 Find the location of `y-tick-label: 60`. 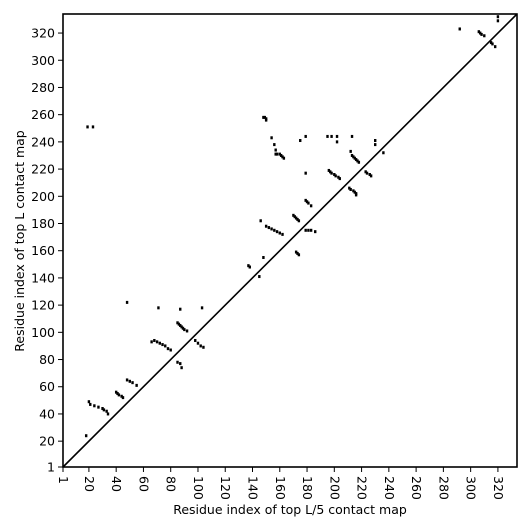

y-tick-label: 60 is located at coordinates (47, 386).